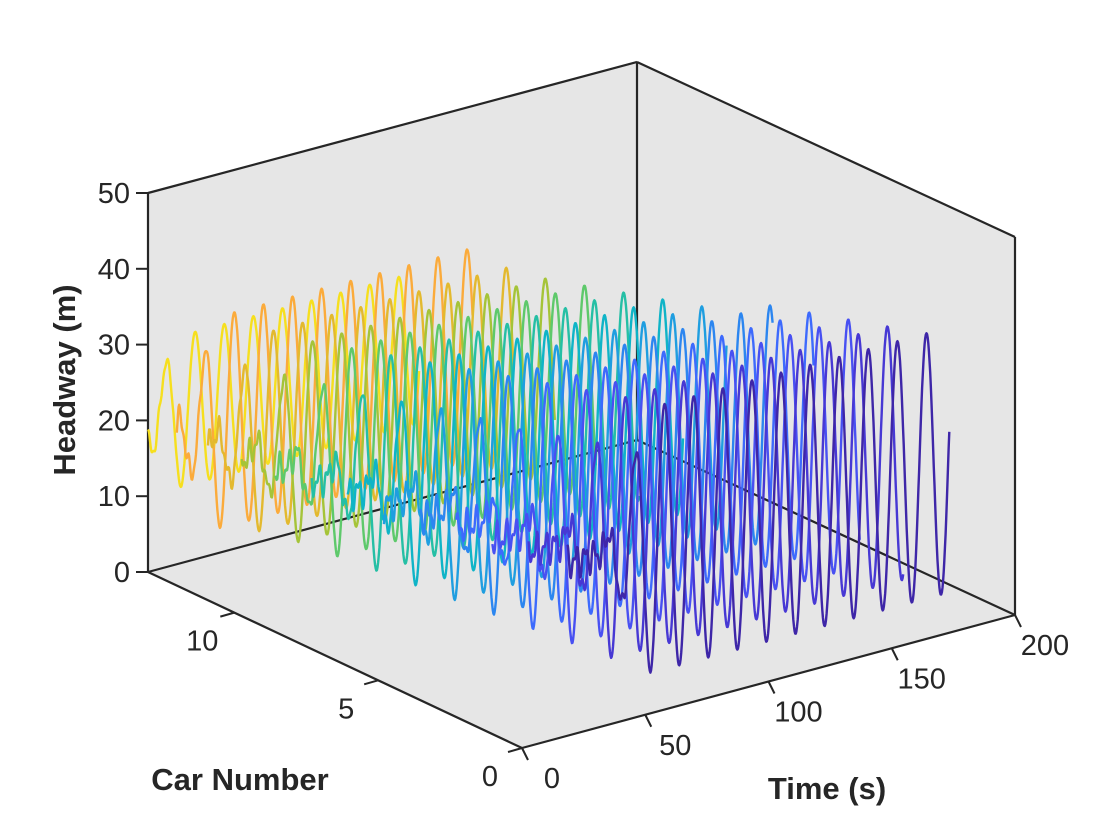 The width and height of the screenshot is (1120, 840). Describe the element at coordinates (392, 127) in the screenshot. I see `back-top-edge` at that location.